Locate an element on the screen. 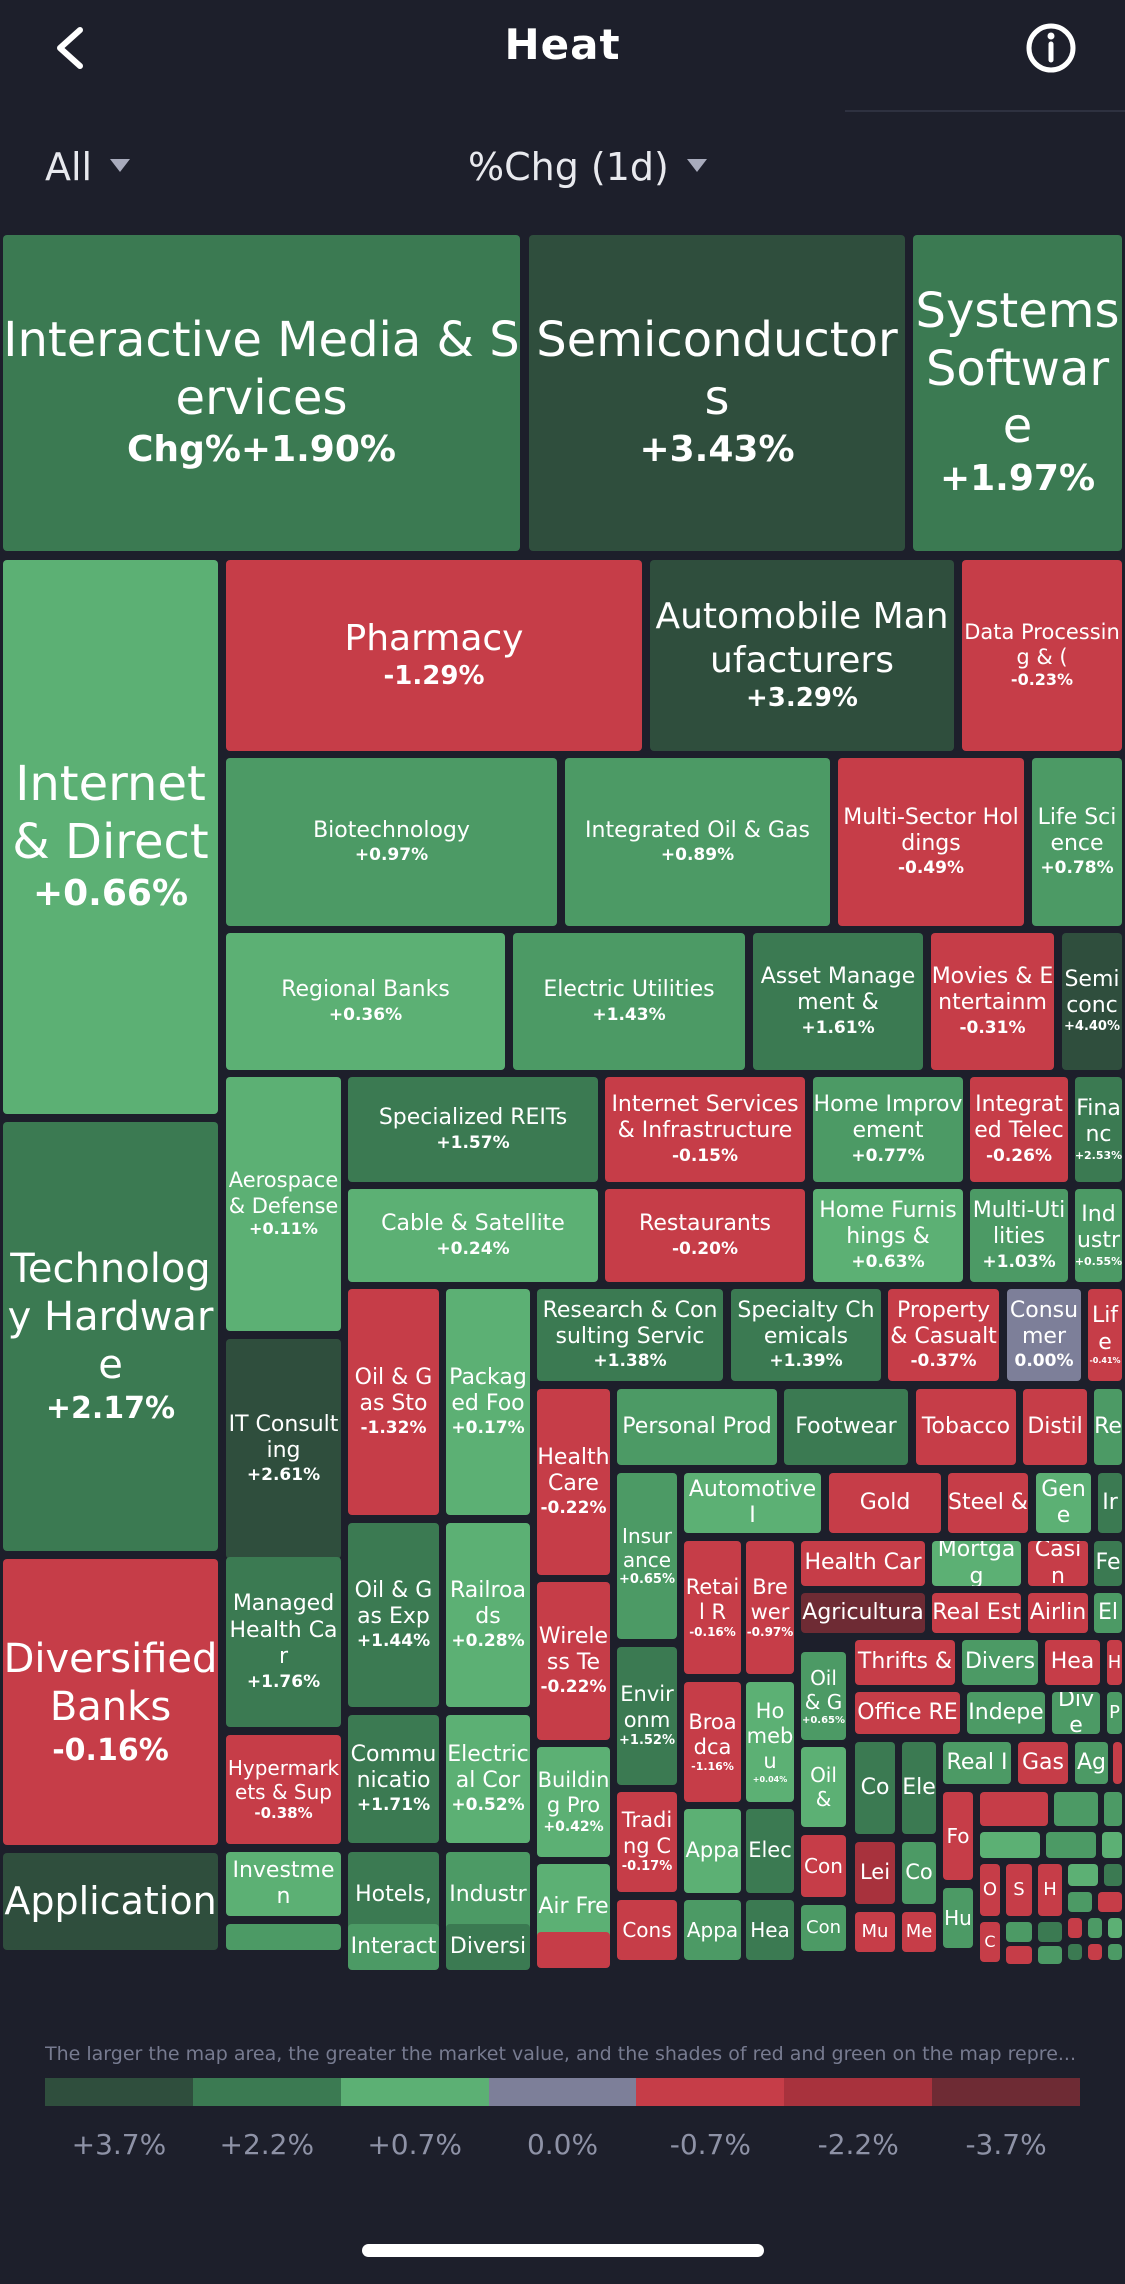  heatmap-cell: O is located at coordinates (990, 1890).